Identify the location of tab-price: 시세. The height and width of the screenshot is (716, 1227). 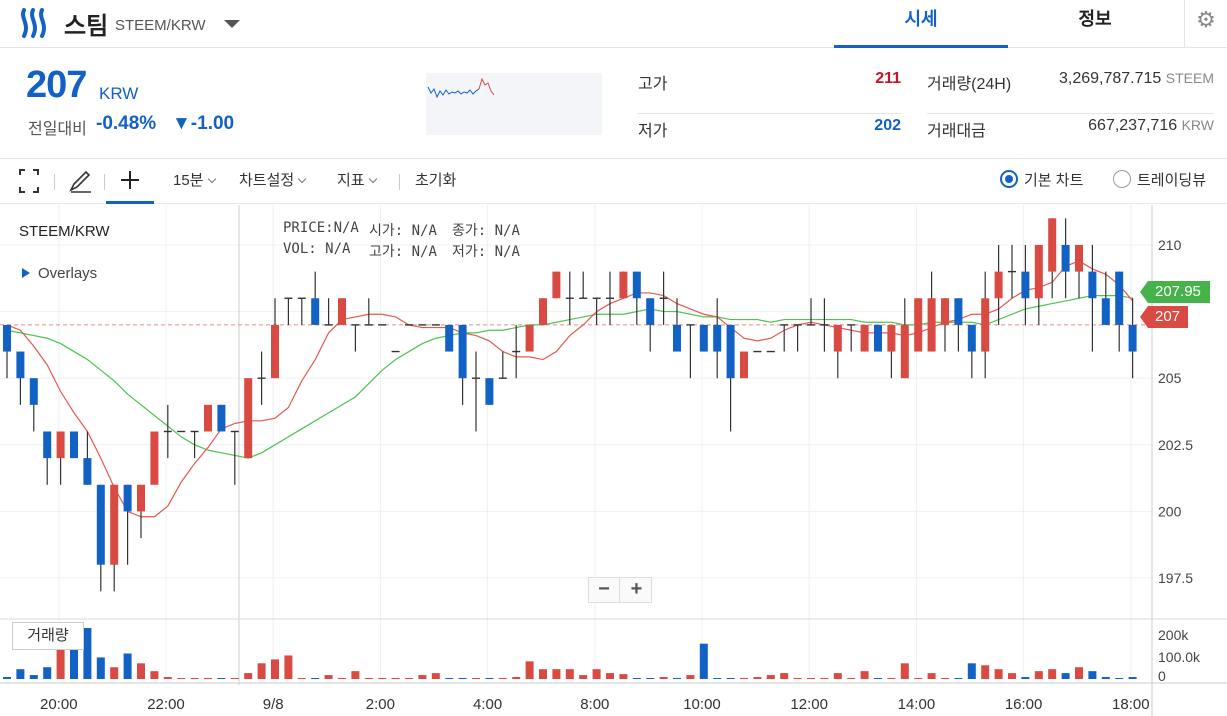
(921, 24).